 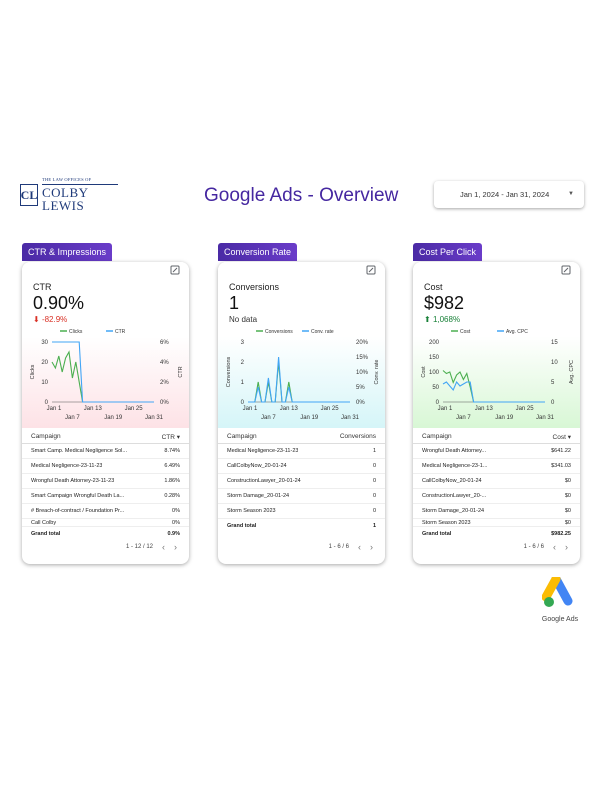 What do you see at coordinates (102, 376) in the screenshot?
I see `series-line-clicks` at bounding box center [102, 376].